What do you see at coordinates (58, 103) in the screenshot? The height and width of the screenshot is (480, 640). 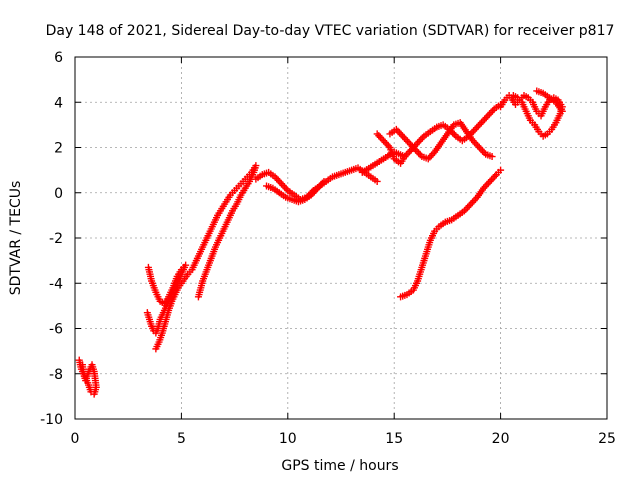 I see `y-tick-label: 4` at bounding box center [58, 103].